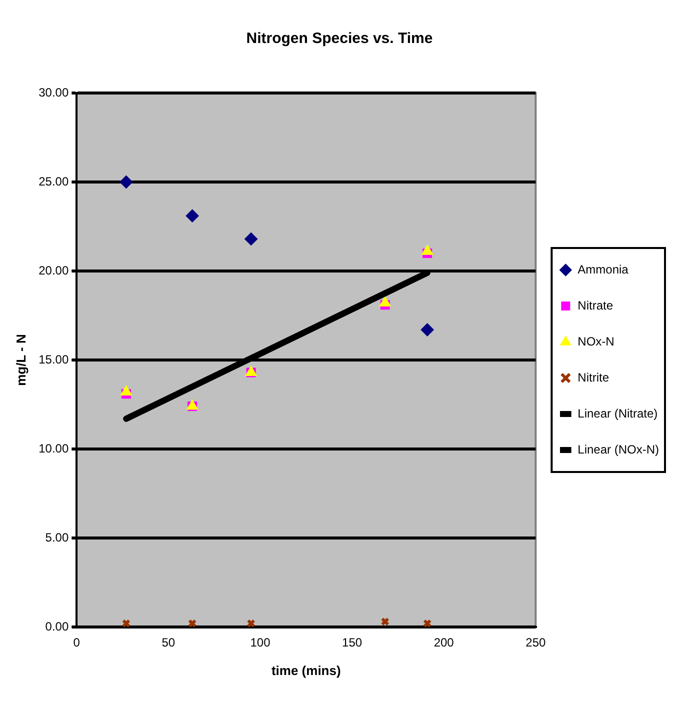  What do you see at coordinates (339, 39) in the screenshot?
I see `chart-title: Nitrogen Species vs. Time` at bounding box center [339, 39].